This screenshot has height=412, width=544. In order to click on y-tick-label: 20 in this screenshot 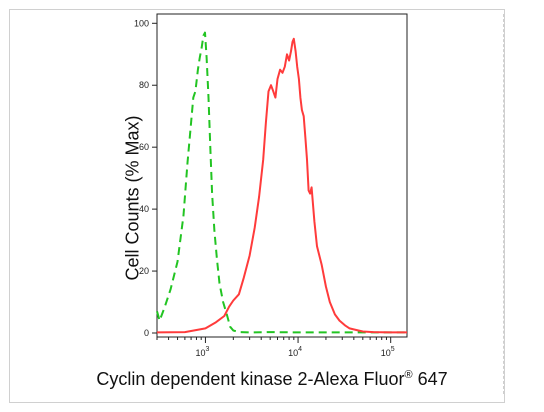, I will do `click(144, 271)`.